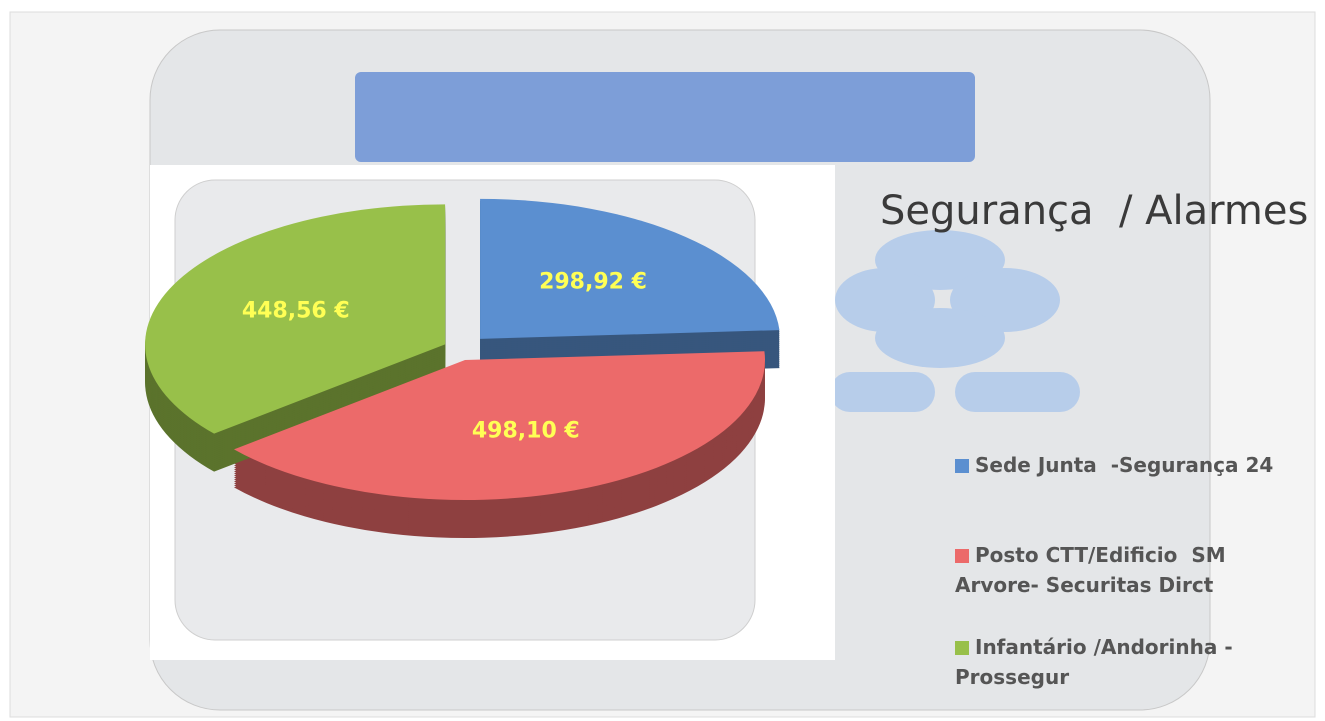 The width and height of the screenshot is (1325, 721). I want to click on data-label: 448,56 €, so click(296, 311).